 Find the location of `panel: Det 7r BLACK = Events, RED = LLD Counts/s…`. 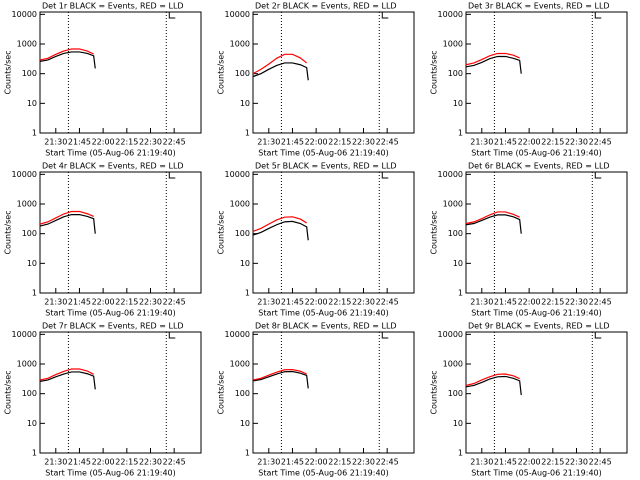

panel: Det 7r BLACK = Events, RED = LLD Counts/s… is located at coordinates (103, 400).